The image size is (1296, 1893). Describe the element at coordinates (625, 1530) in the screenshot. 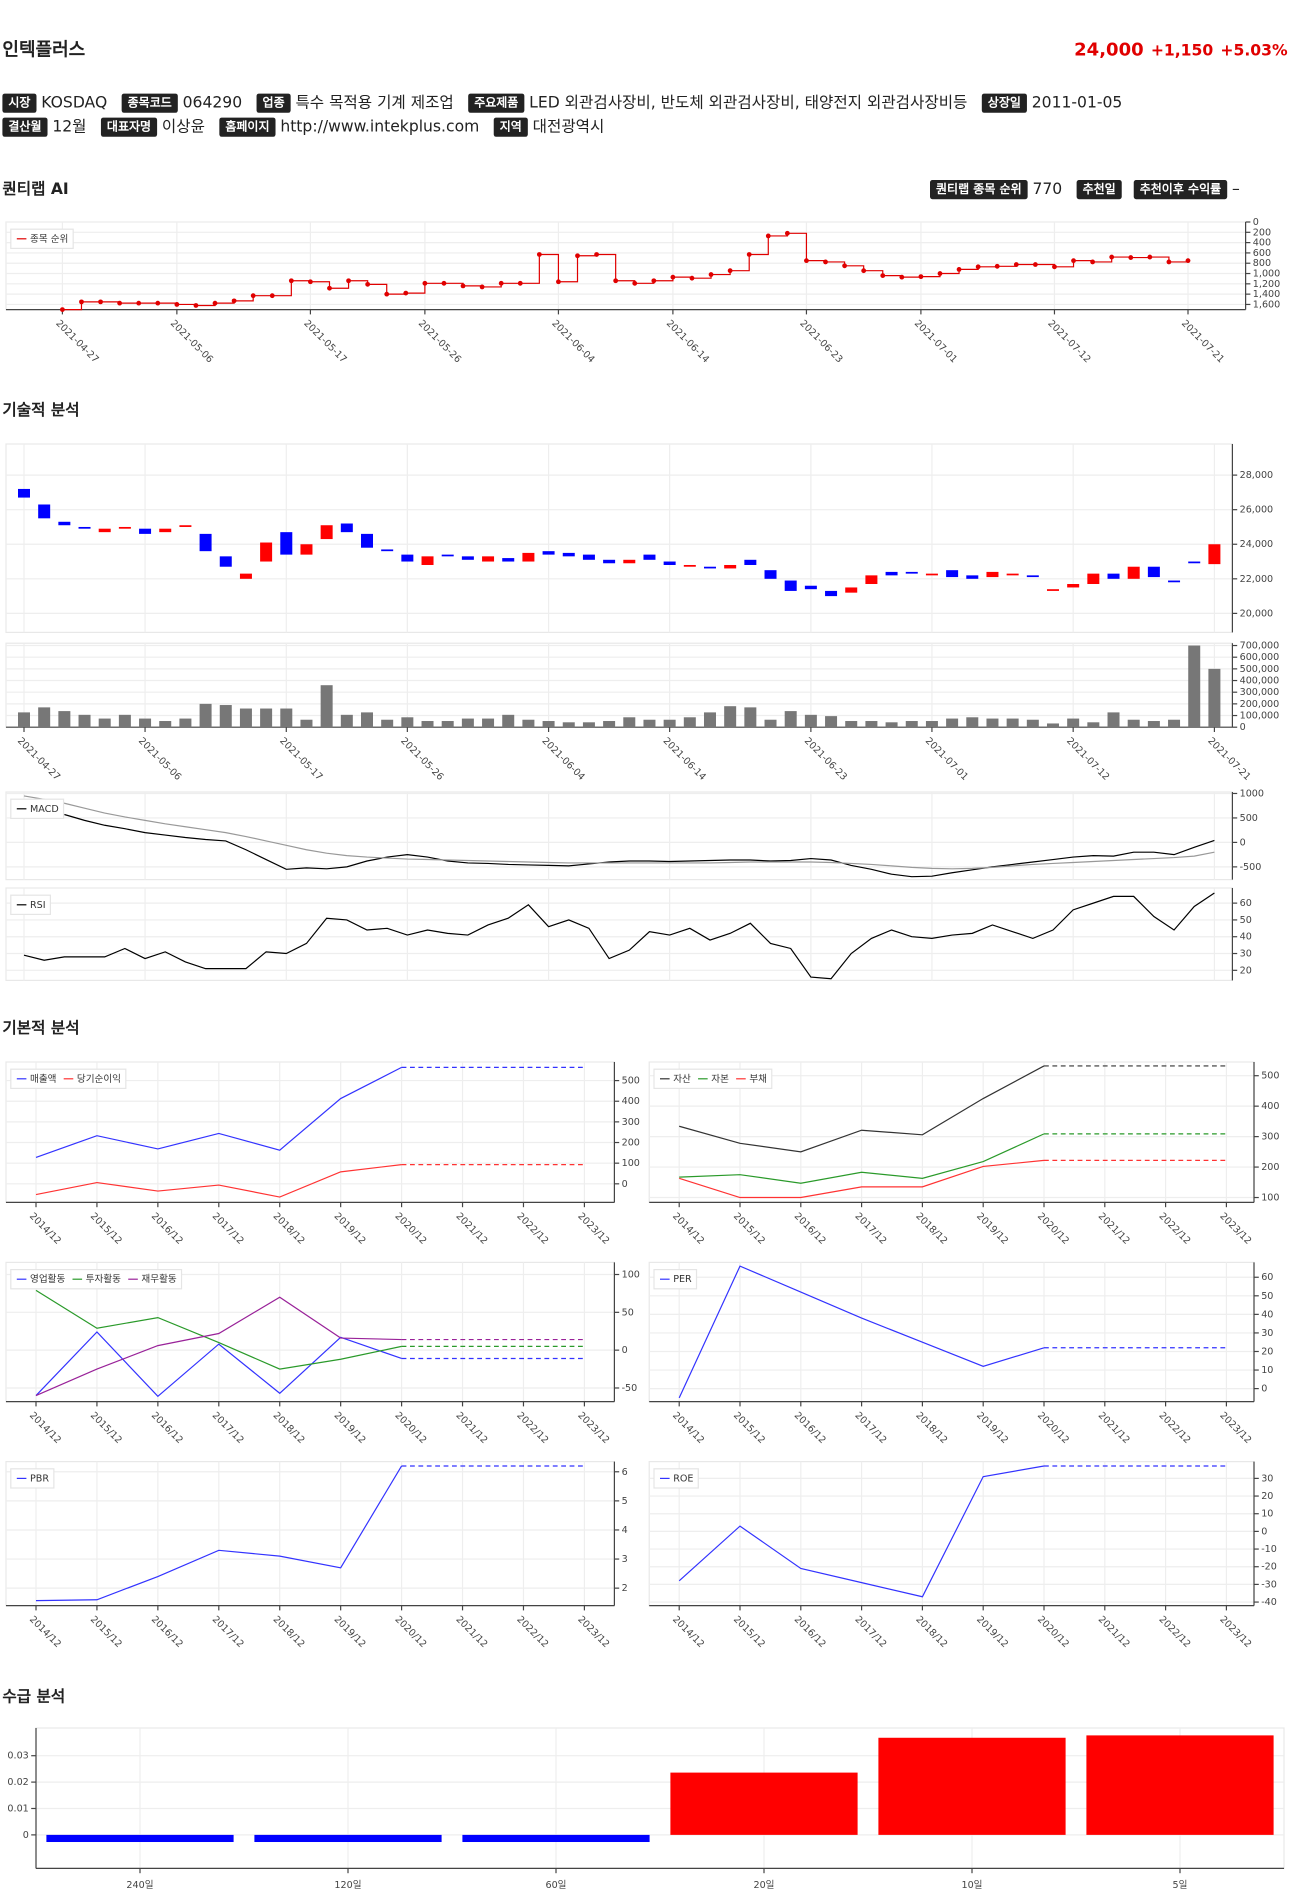

I see `y-tick-label: 4` at that location.